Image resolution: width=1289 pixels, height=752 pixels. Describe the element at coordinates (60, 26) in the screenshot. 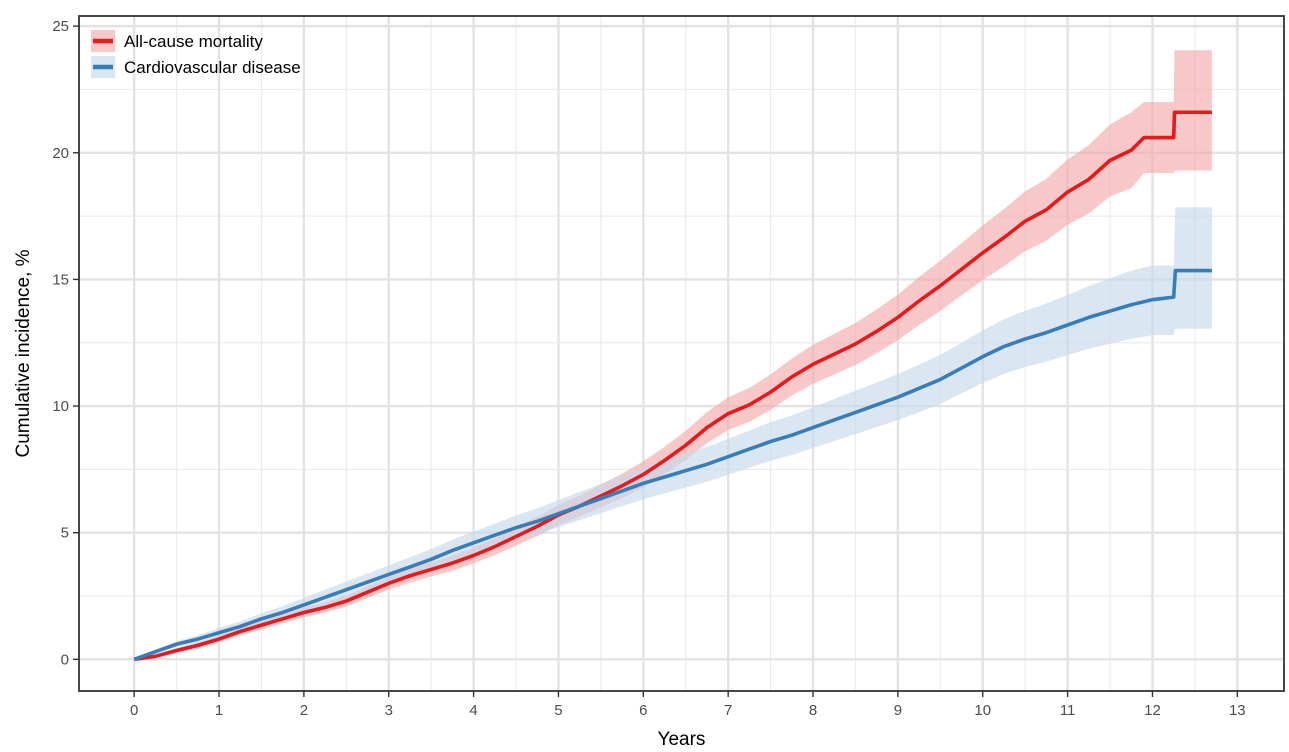

I see `y-tick-label: 25` at that location.